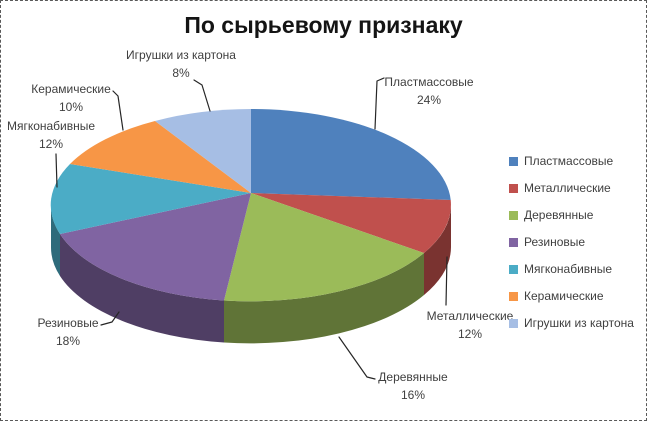 This screenshot has height=421, width=647. Describe the element at coordinates (51, 126) in the screenshot. I see `data-label-name: Мягконабивные` at that location.